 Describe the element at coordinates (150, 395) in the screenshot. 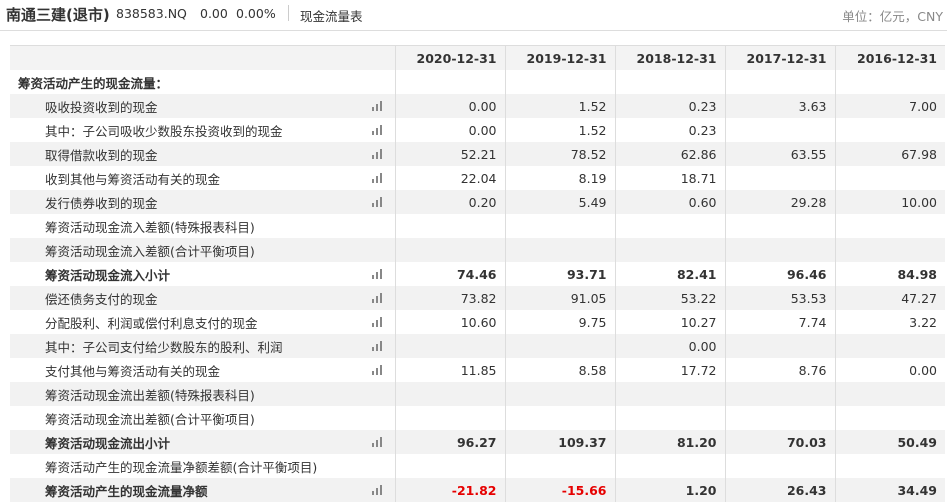

I see `label-text: 筹资活动现金流出差额(特殊报表科目)` at that location.